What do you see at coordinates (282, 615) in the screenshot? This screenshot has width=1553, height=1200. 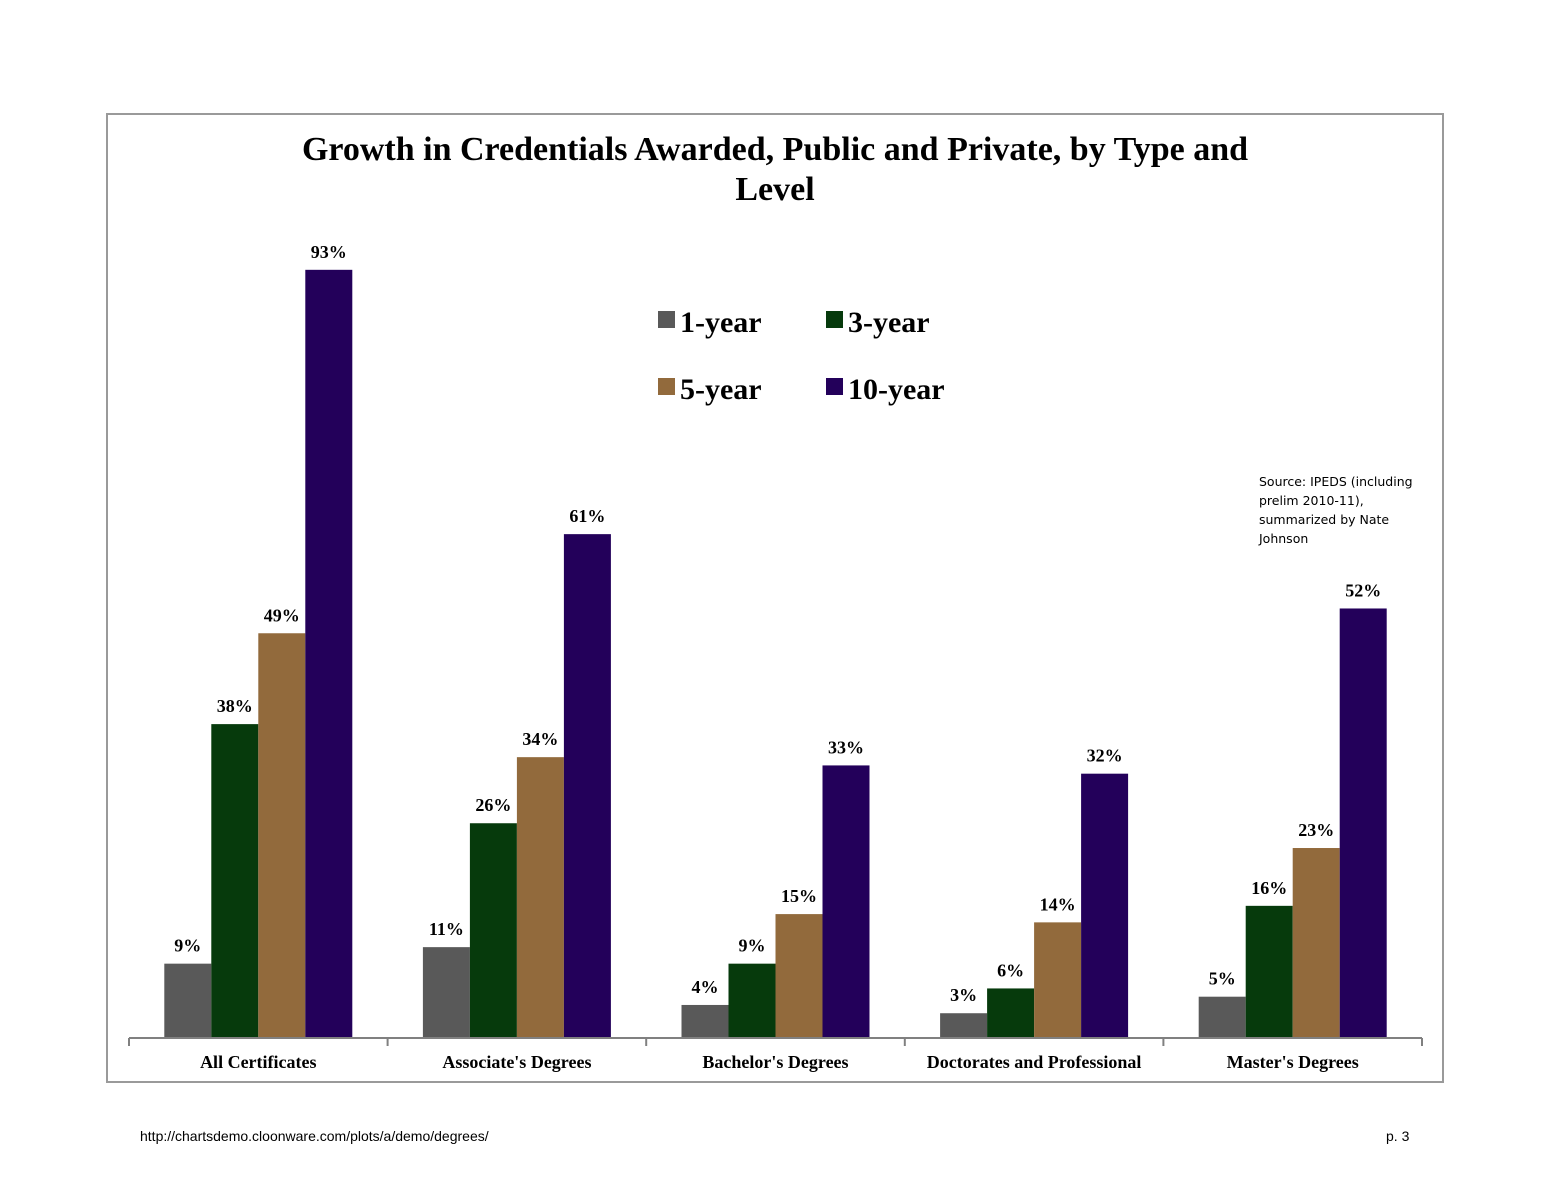 I see `value-label: 49%` at bounding box center [282, 615].